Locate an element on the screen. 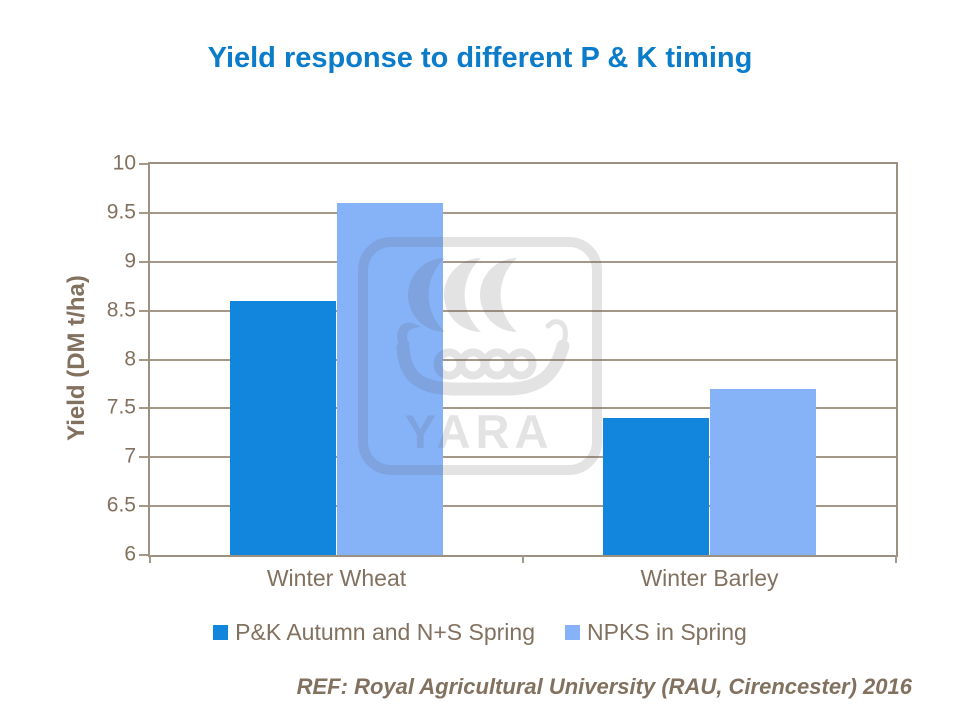 The height and width of the screenshot is (720, 960). gridline-y-6.5 is located at coordinates (523, 506).